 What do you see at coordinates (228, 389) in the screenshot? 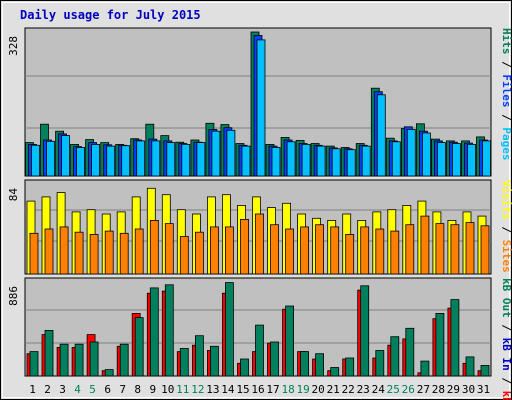
I see `x-tick-label-14: 14` at bounding box center [228, 389].